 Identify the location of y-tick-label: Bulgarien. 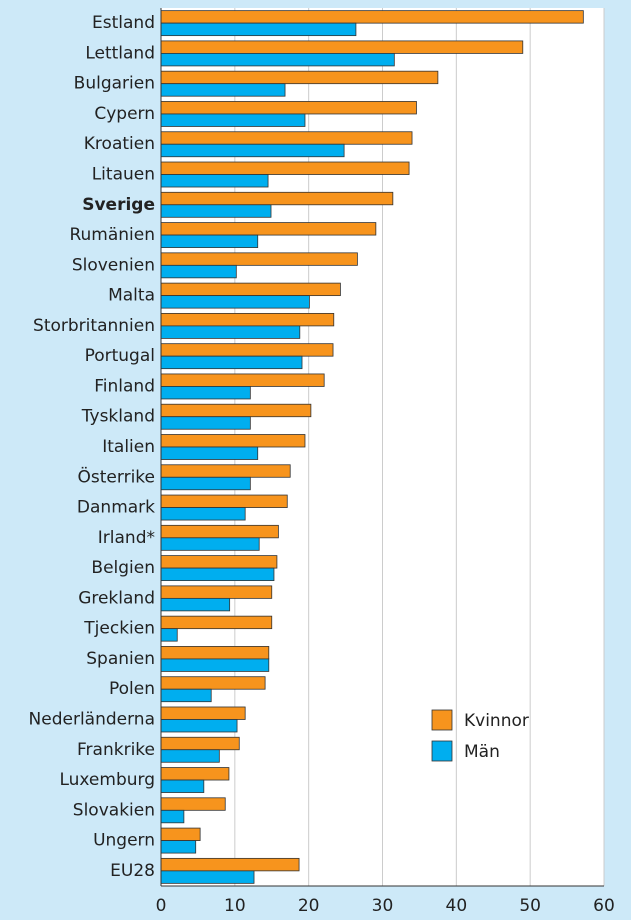
(114, 84).